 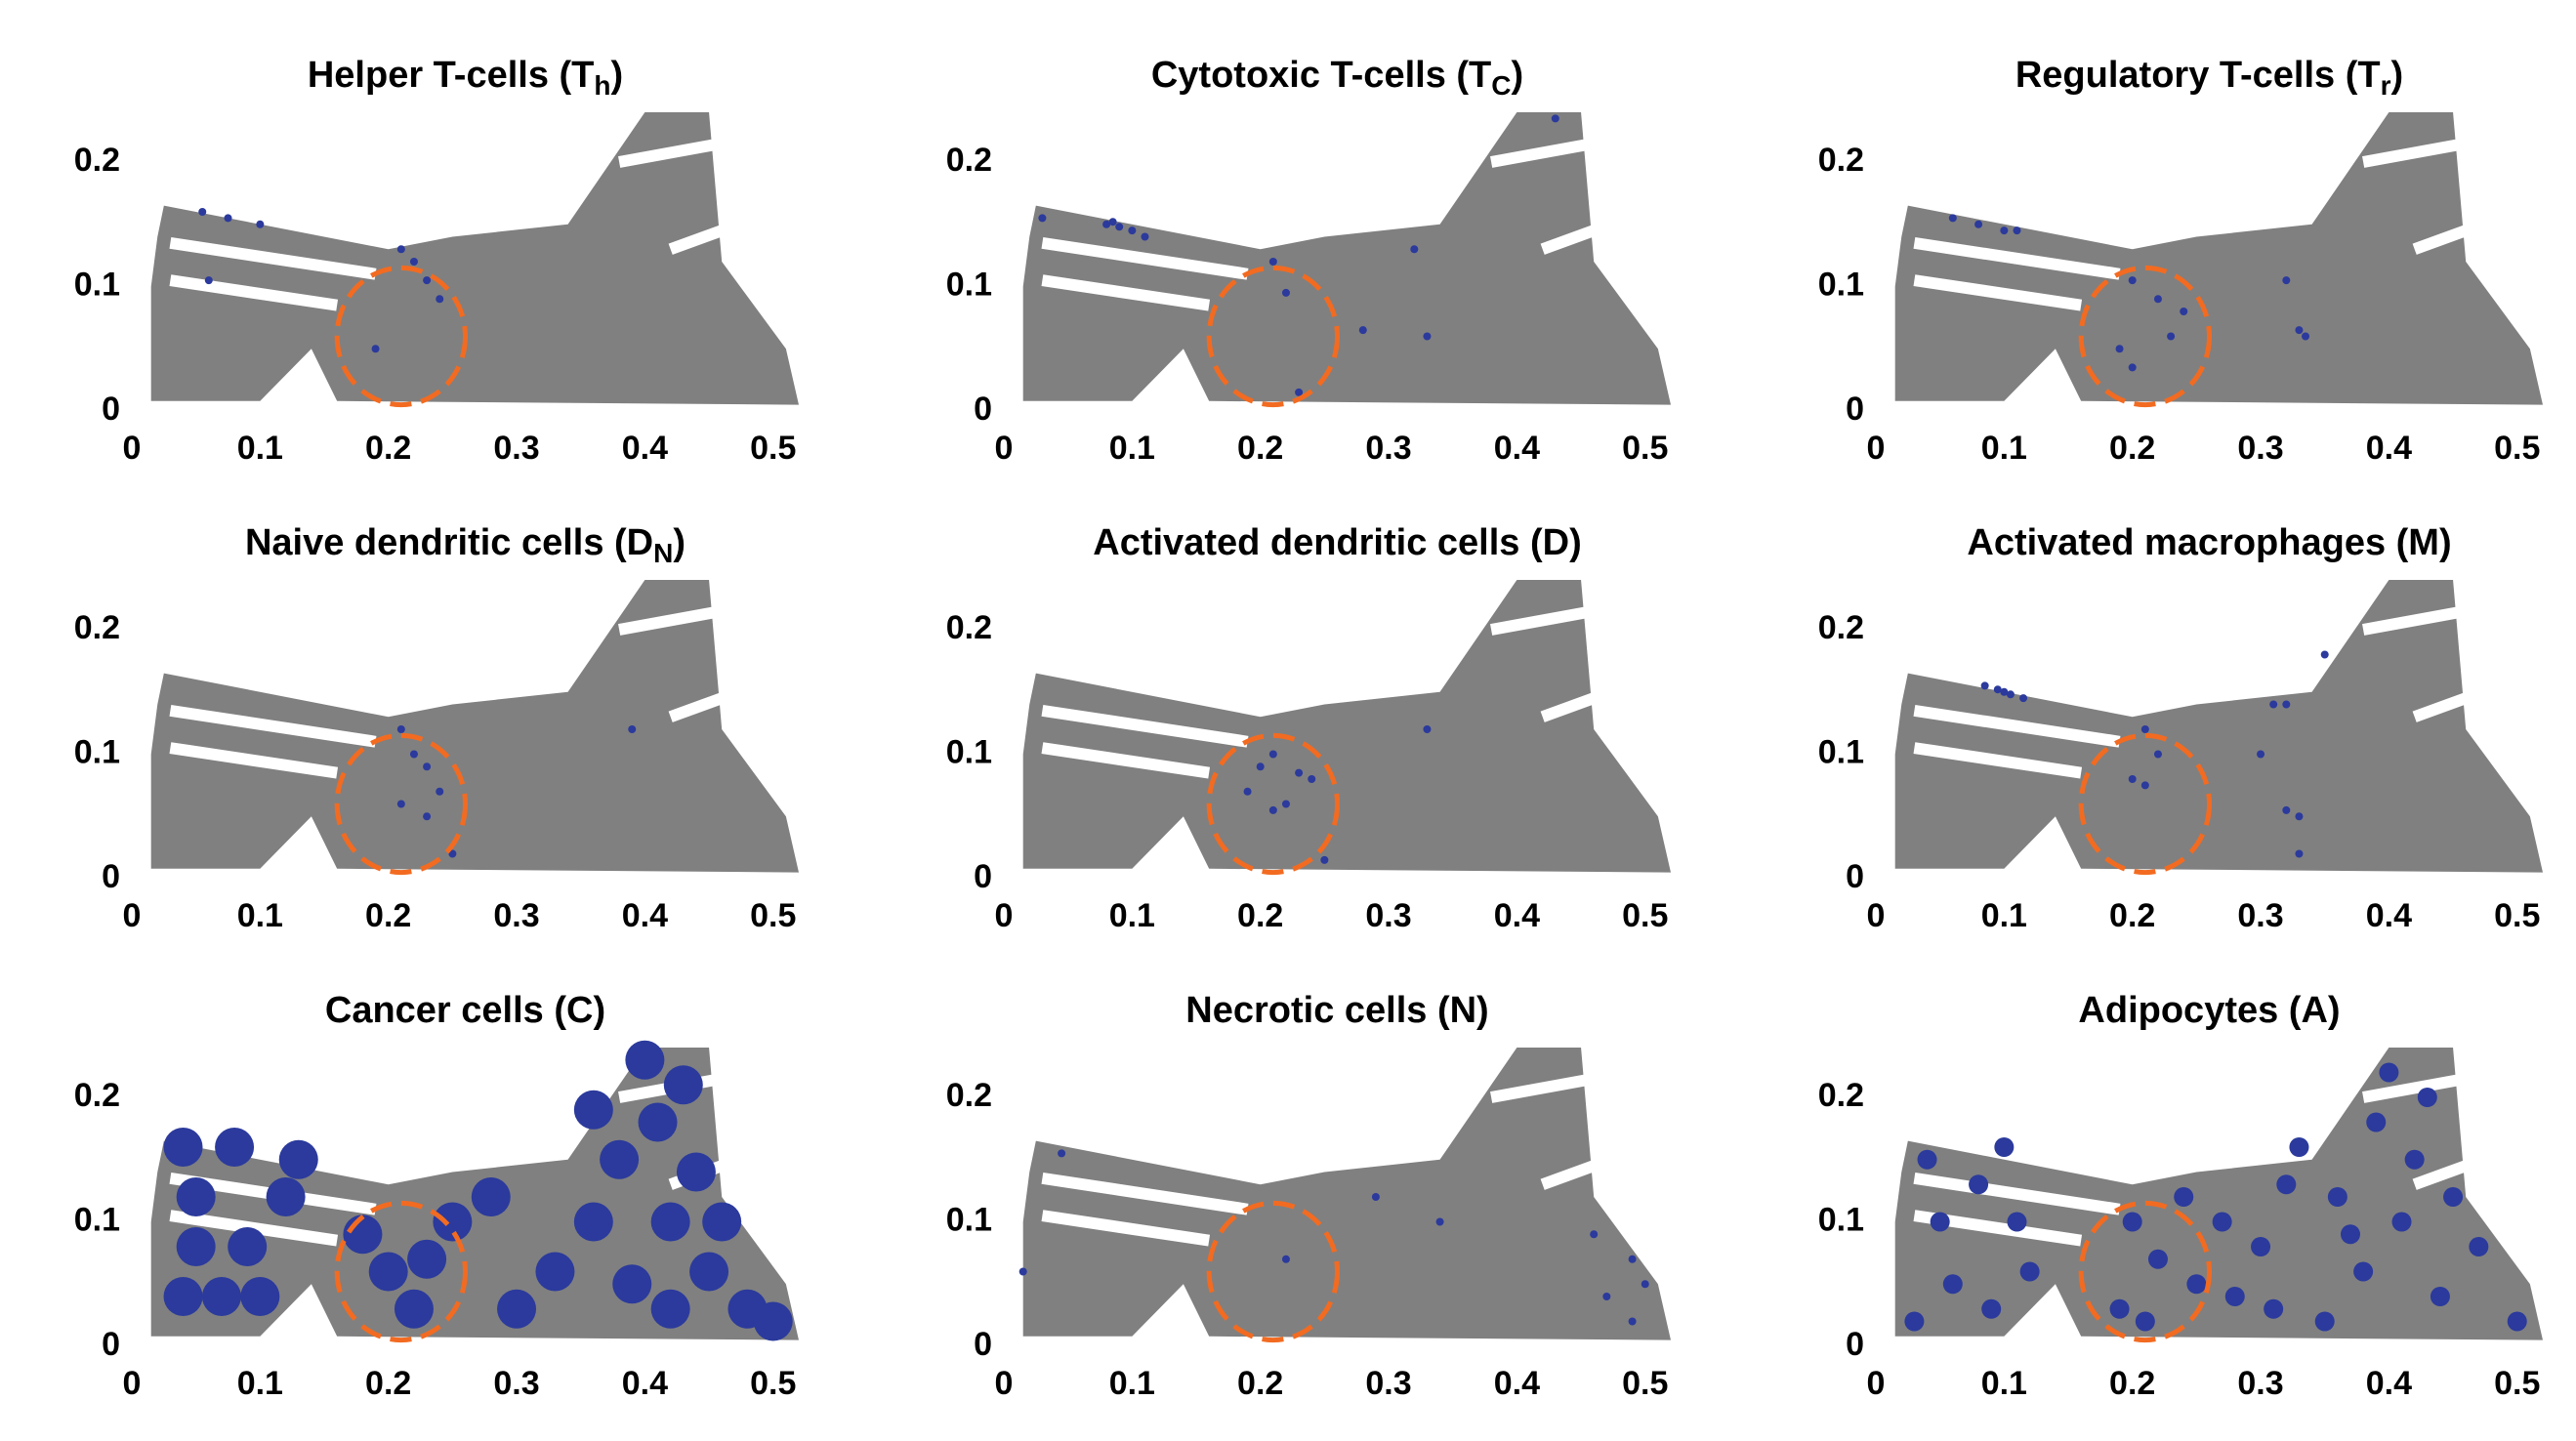 I want to click on title-part: Naive dendritic cells (D, so click(x=449, y=542).